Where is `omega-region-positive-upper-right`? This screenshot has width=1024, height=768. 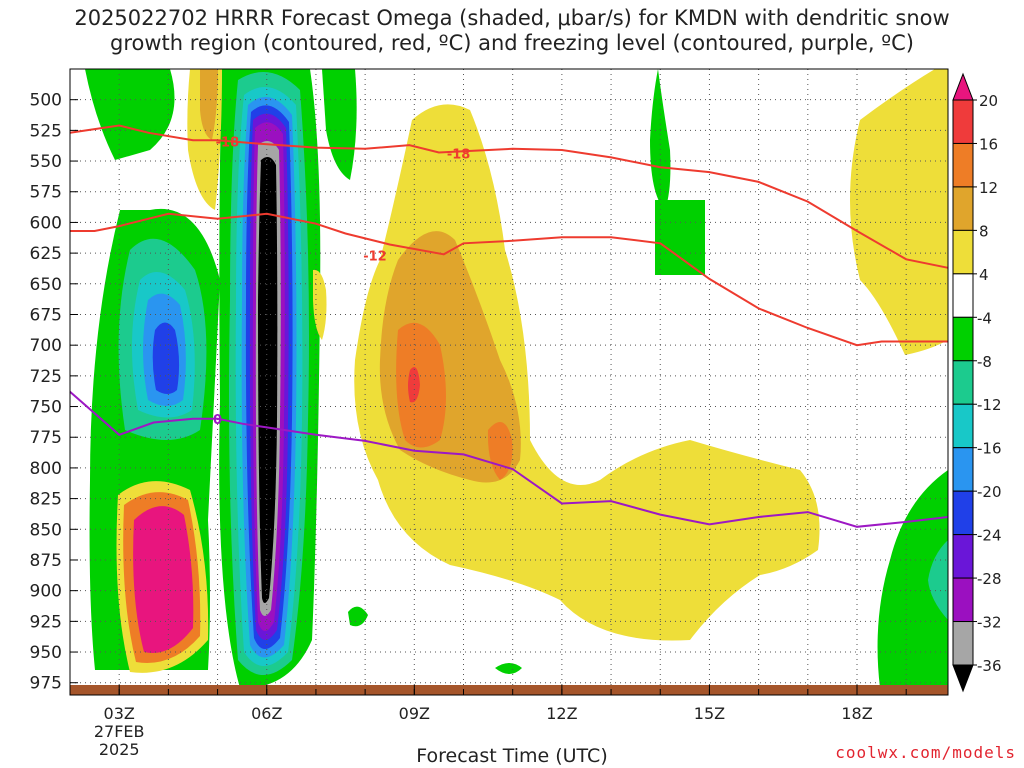 omega-region-positive-upper-right is located at coordinates (899, 212).